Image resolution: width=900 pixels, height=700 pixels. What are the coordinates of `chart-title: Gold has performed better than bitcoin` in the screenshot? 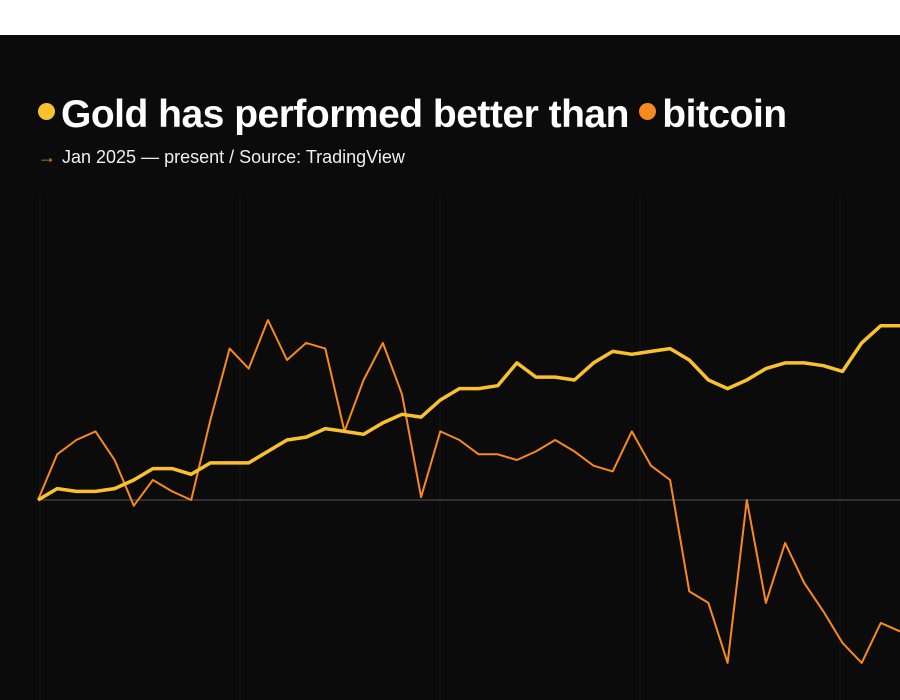 It's located at (412, 115).